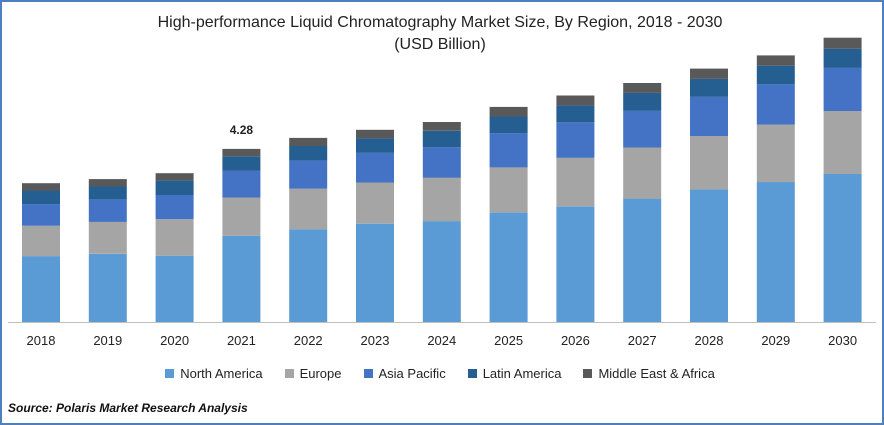 The height and width of the screenshot is (425, 884). I want to click on x-tick-label: 2027, so click(642, 340).